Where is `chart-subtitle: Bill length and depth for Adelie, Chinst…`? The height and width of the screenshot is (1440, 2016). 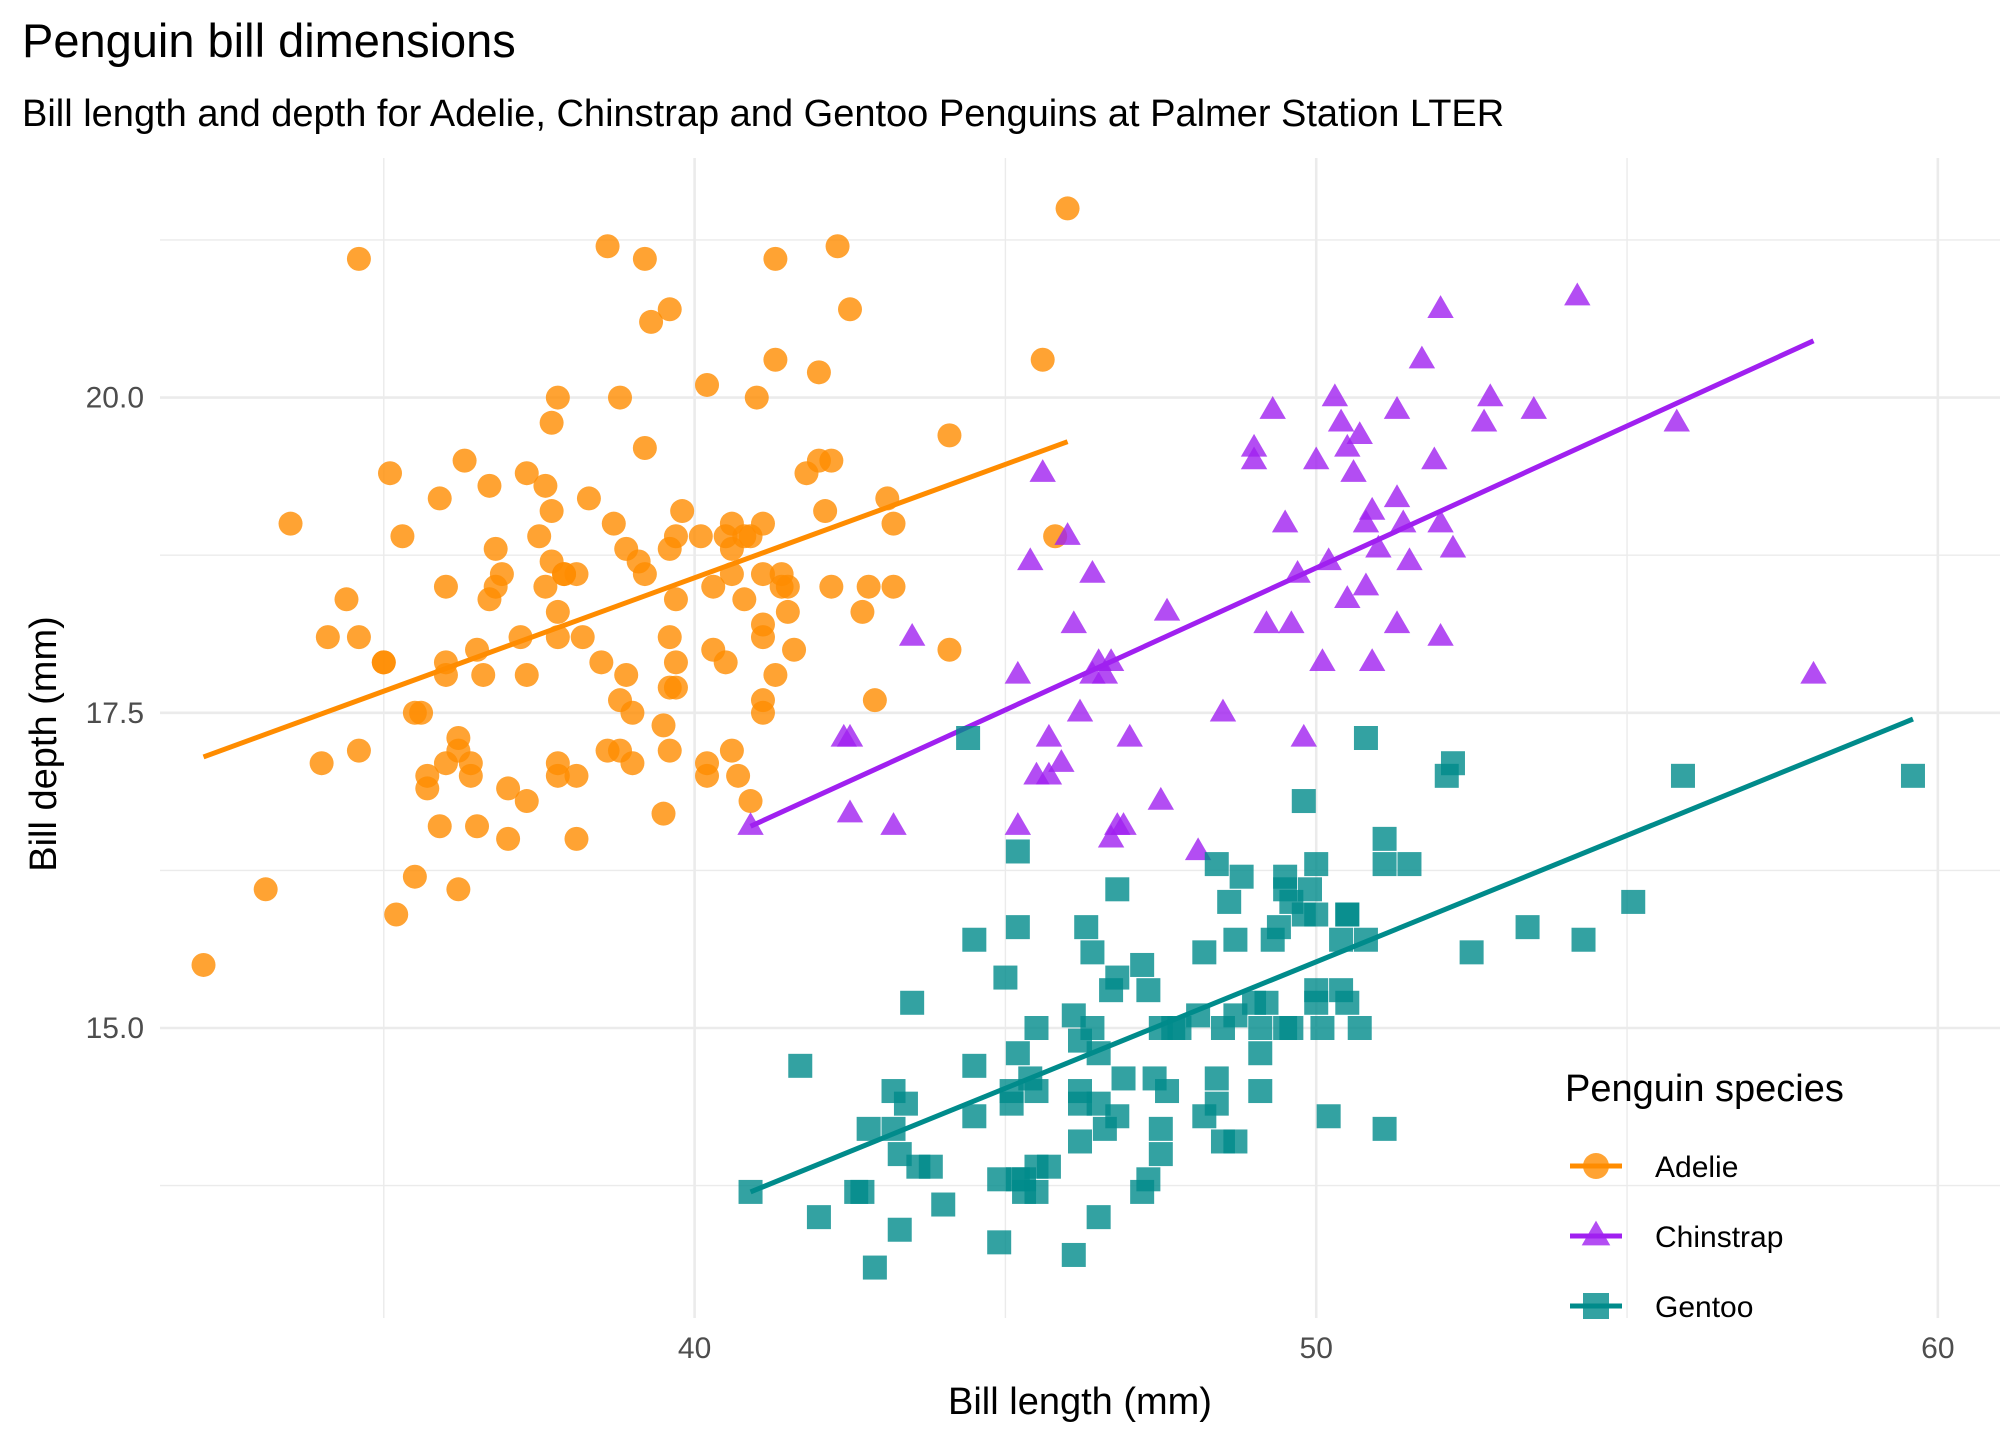 chart-subtitle: Bill length and depth for Adelie, Chinst… is located at coordinates (763, 114).